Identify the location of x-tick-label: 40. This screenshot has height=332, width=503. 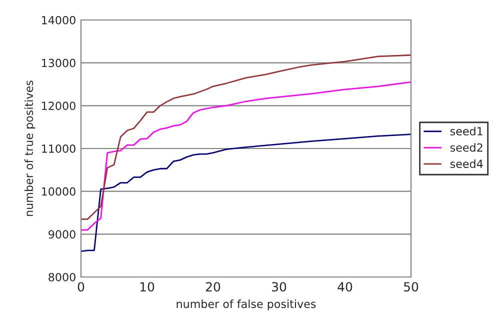
(345, 287).